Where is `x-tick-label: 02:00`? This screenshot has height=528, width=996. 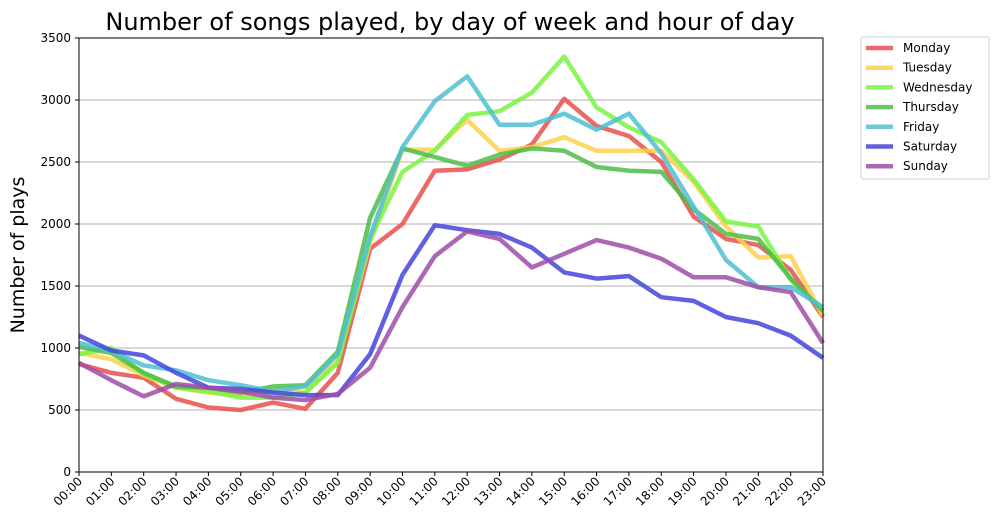 x-tick-label: 02:00 is located at coordinates (132, 491).